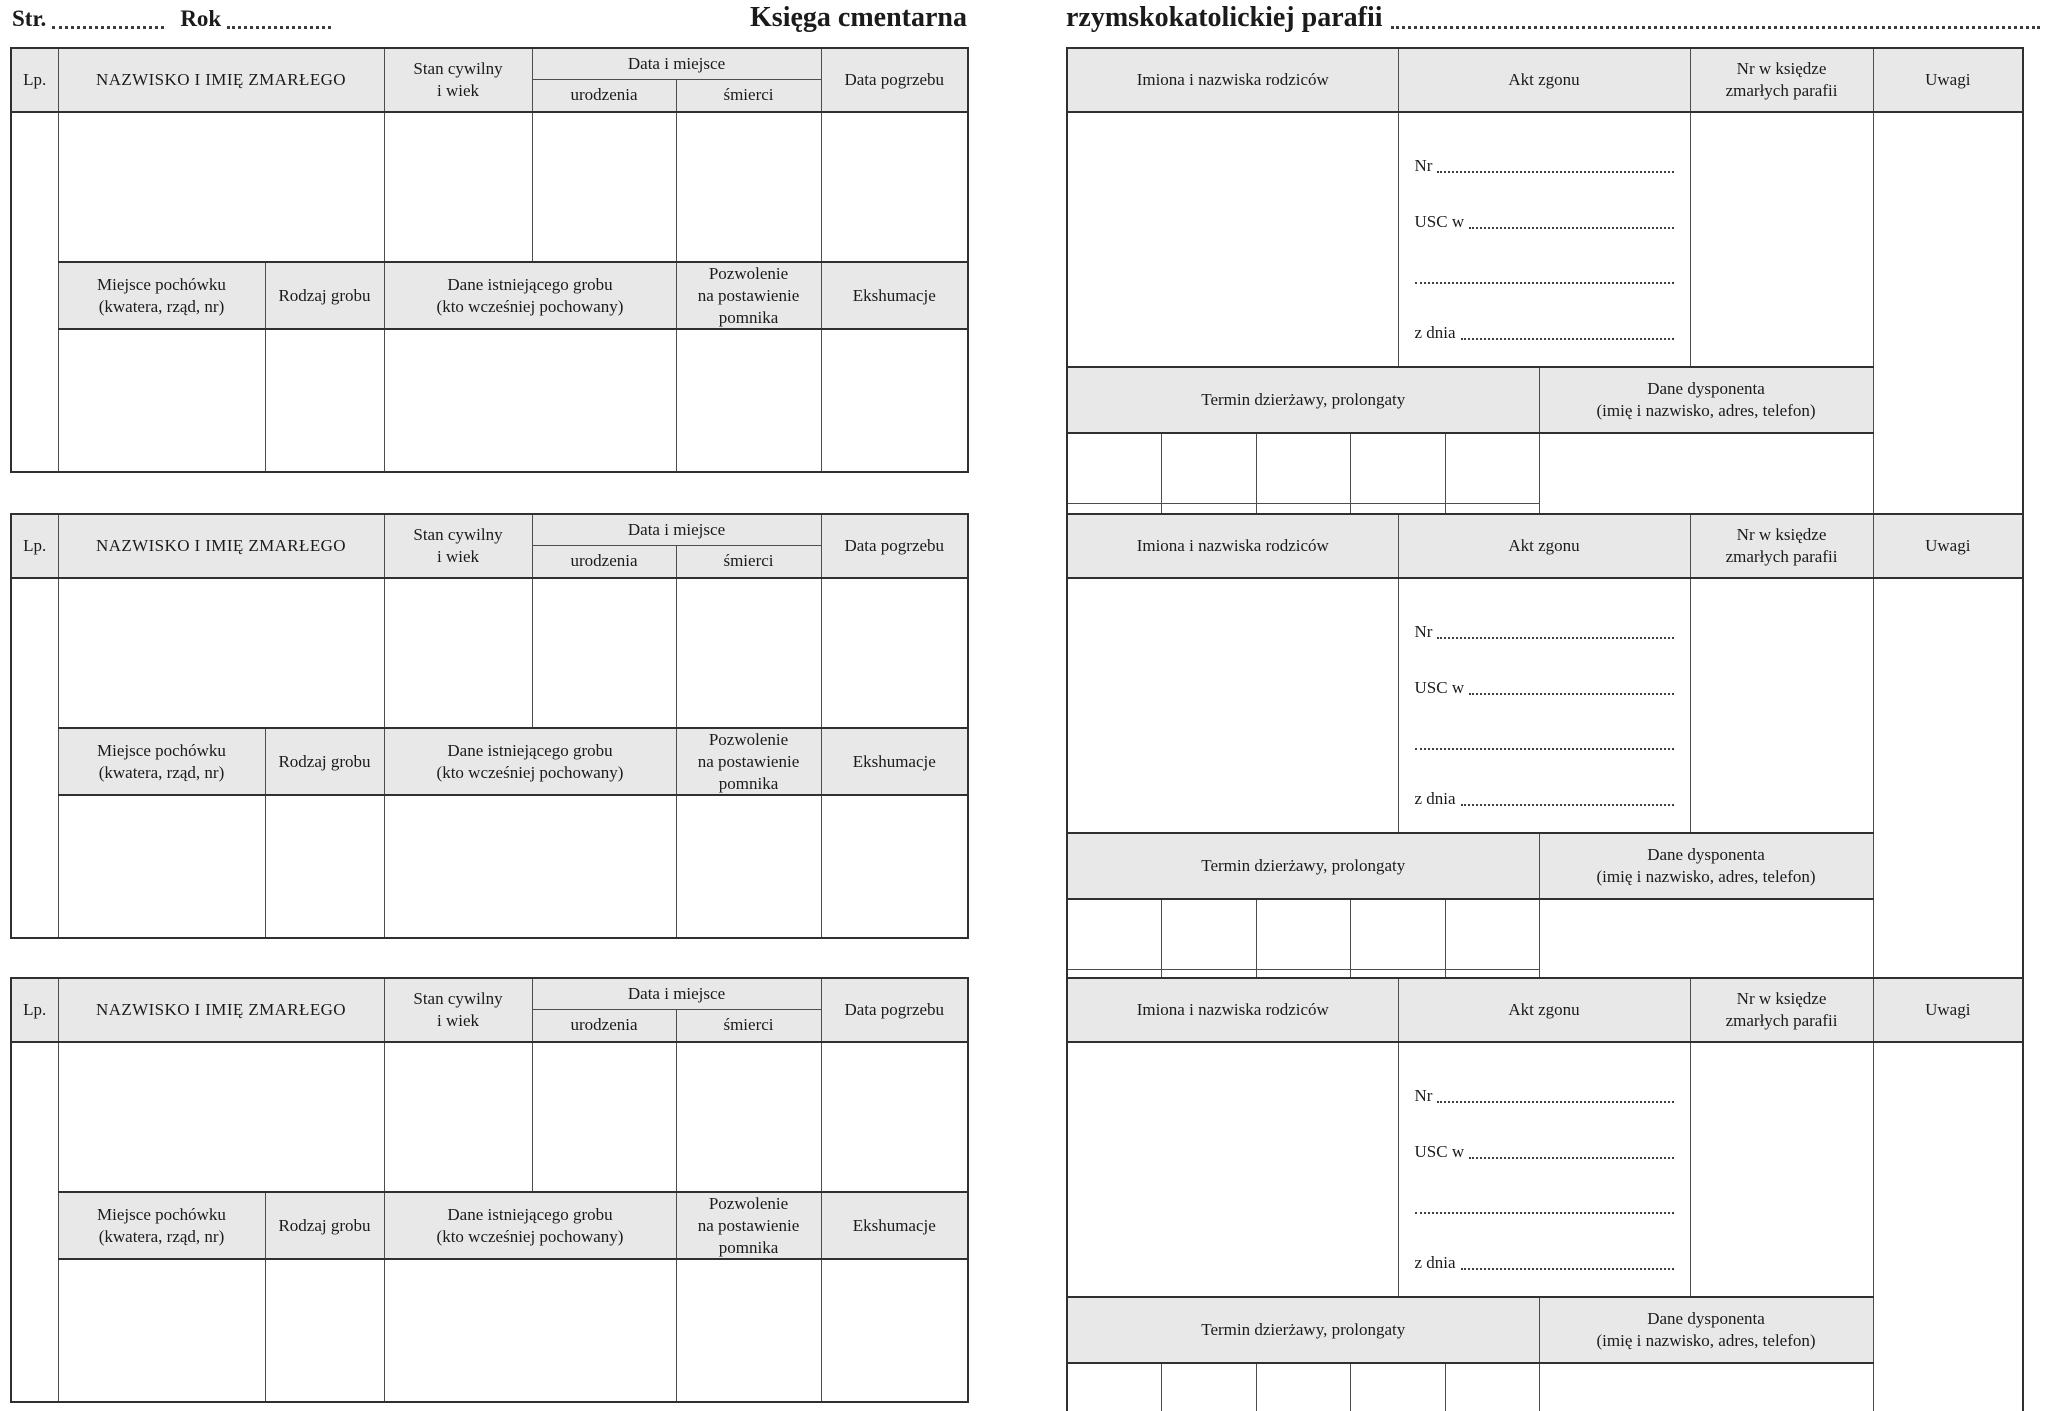  Describe the element at coordinates (604, 187) in the screenshot. I see `cell-birth` at that location.